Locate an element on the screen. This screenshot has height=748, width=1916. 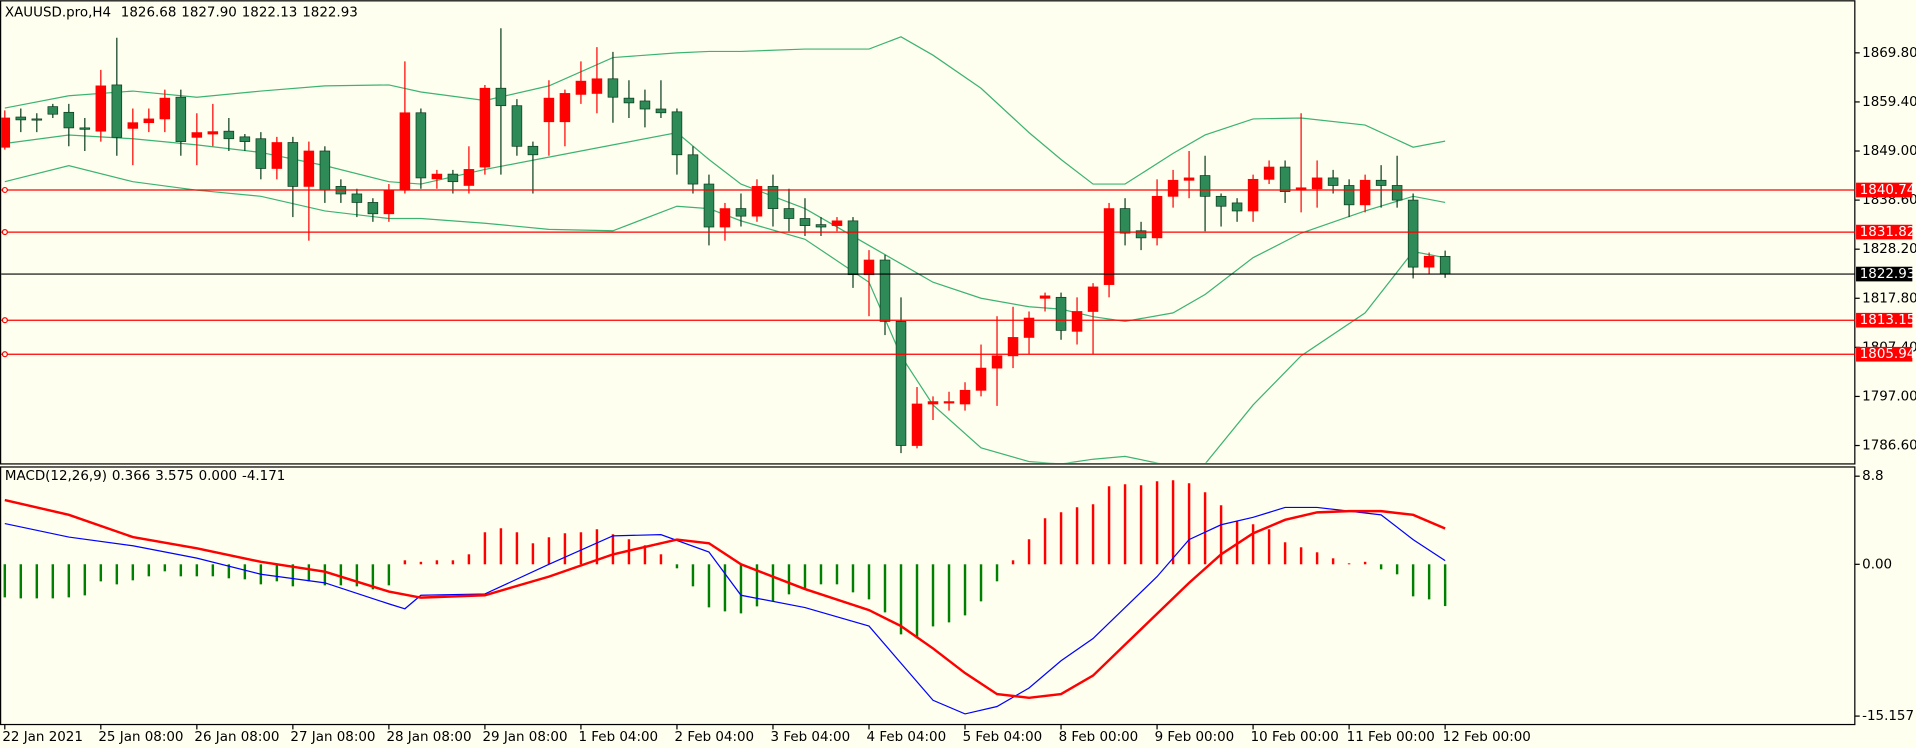
y-tick-label: 1817.80 is located at coordinates (1889, 298).